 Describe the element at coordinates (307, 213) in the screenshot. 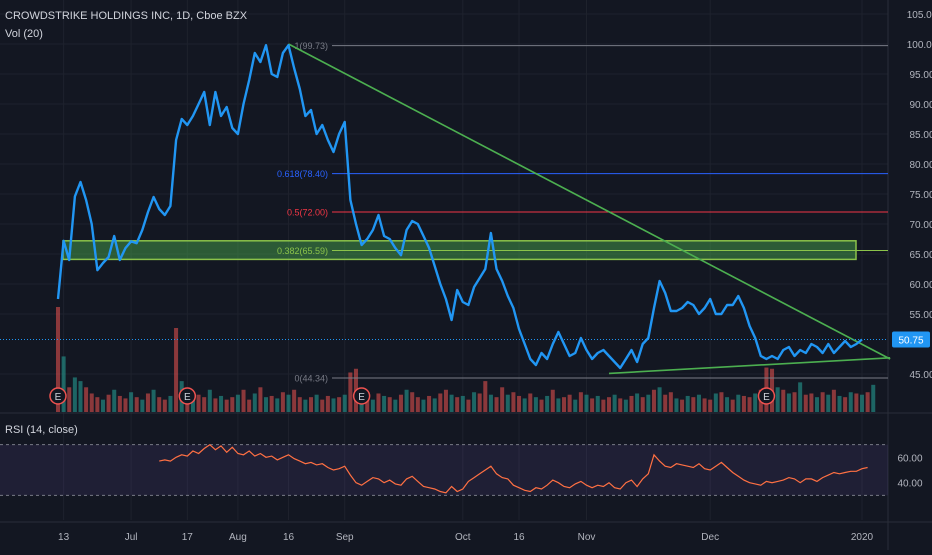

I see `fib-level-label: 0.5(72.00)` at that location.